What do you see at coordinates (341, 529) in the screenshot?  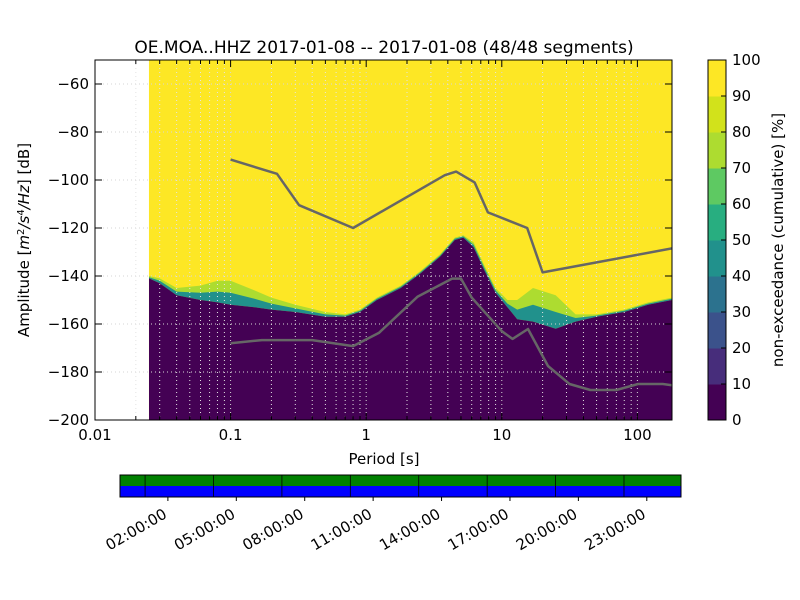 I see `timeline-tick-label: 11:00:00` at bounding box center [341, 529].